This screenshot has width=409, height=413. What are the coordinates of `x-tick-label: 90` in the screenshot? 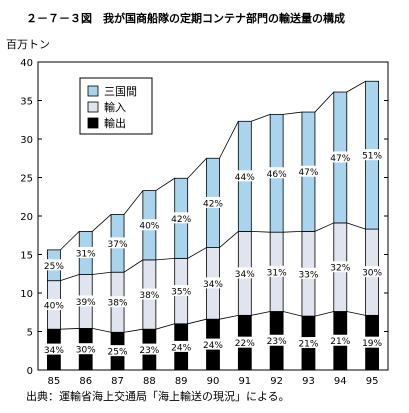 It's located at (213, 381).